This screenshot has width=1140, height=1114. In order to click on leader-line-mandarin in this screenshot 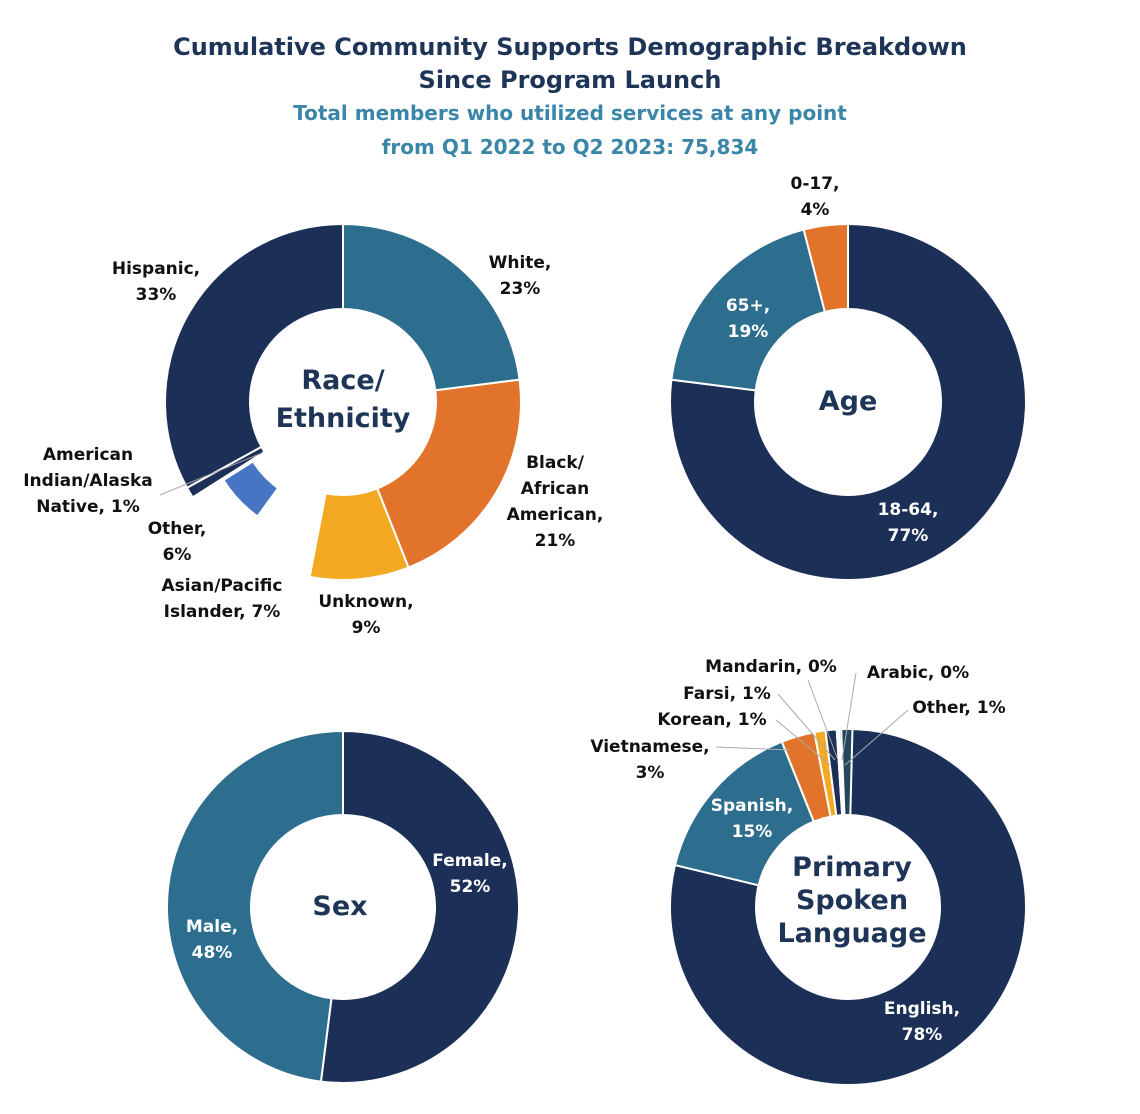, I will do `click(823, 720)`.